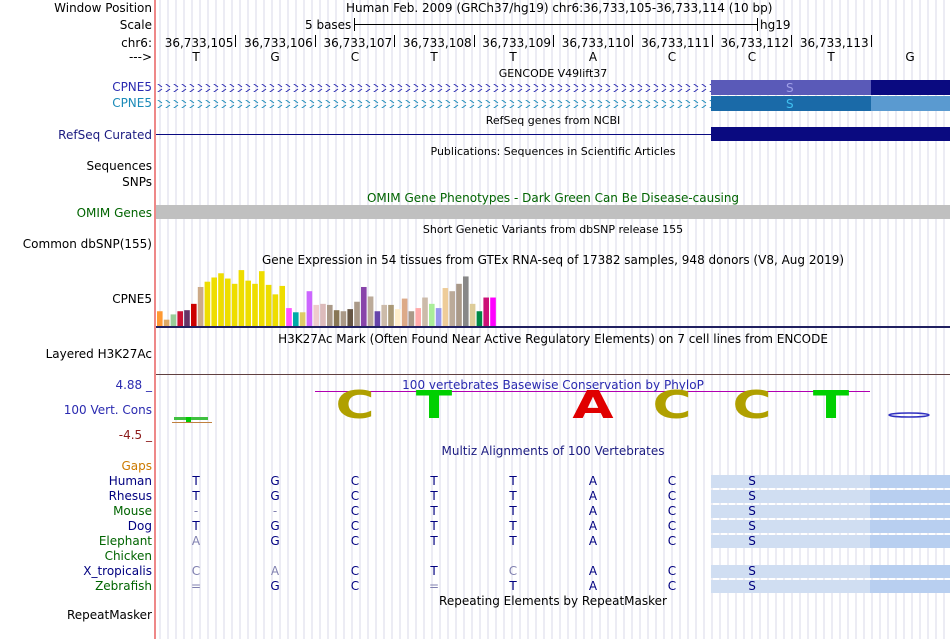  I want to click on h3k27ac-label: Layered H3K27Ac, so click(98, 354).